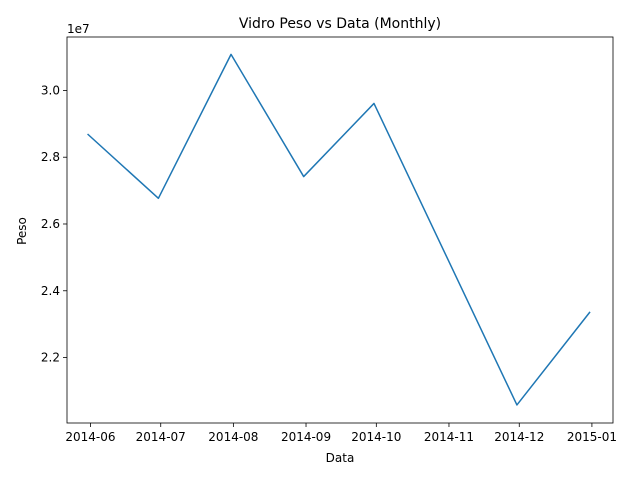 The height and width of the screenshot is (480, 640). I want to click on y-tick-label: 2.4, so click(50, 291).